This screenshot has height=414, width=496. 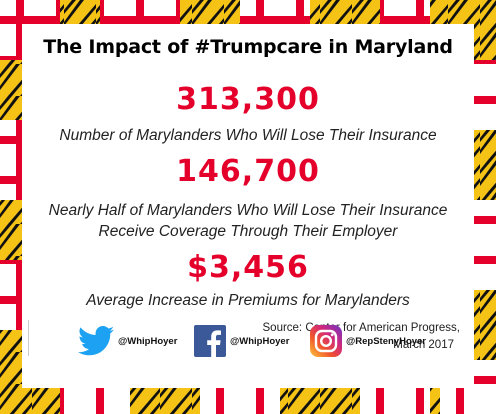 What do you see at coordinates (248, 267) in the screenshot?
I see `stat-value-premium-increase: $3,456` at bounding box center [248, 267].